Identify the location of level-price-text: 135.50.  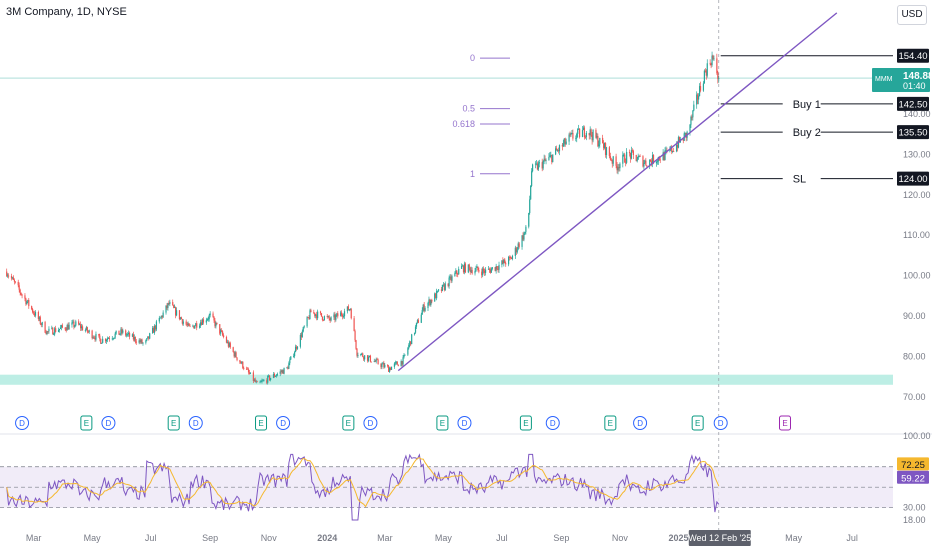
(912, 133).